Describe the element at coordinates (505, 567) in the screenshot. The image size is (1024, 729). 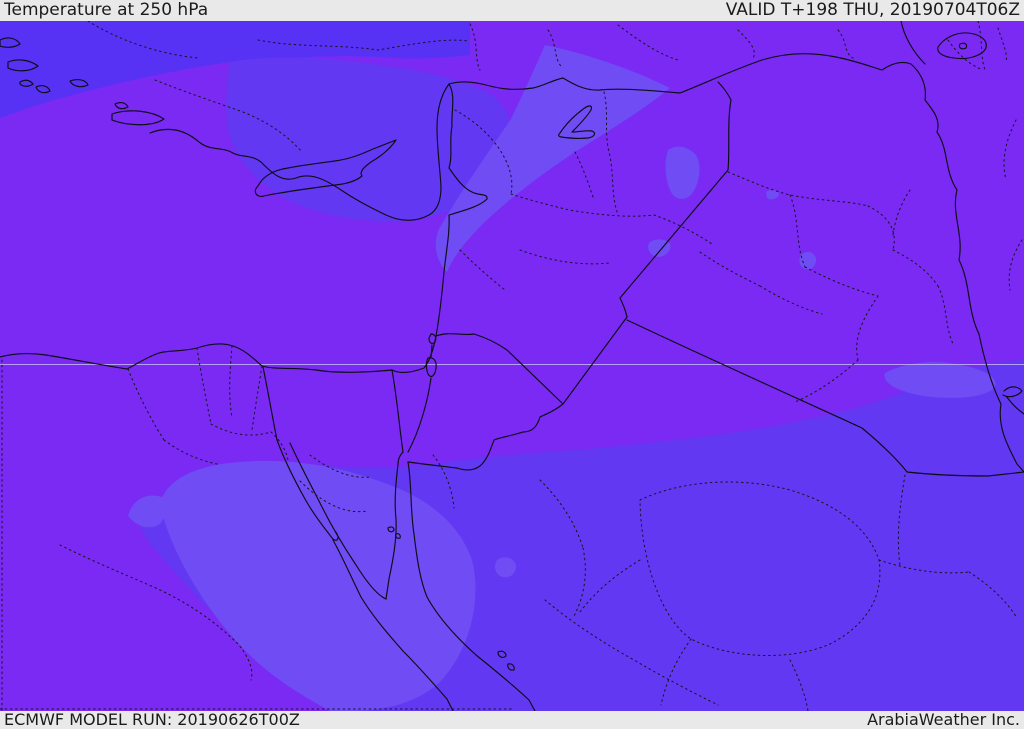
I see `light-pocket-red-sea-south` at that location.